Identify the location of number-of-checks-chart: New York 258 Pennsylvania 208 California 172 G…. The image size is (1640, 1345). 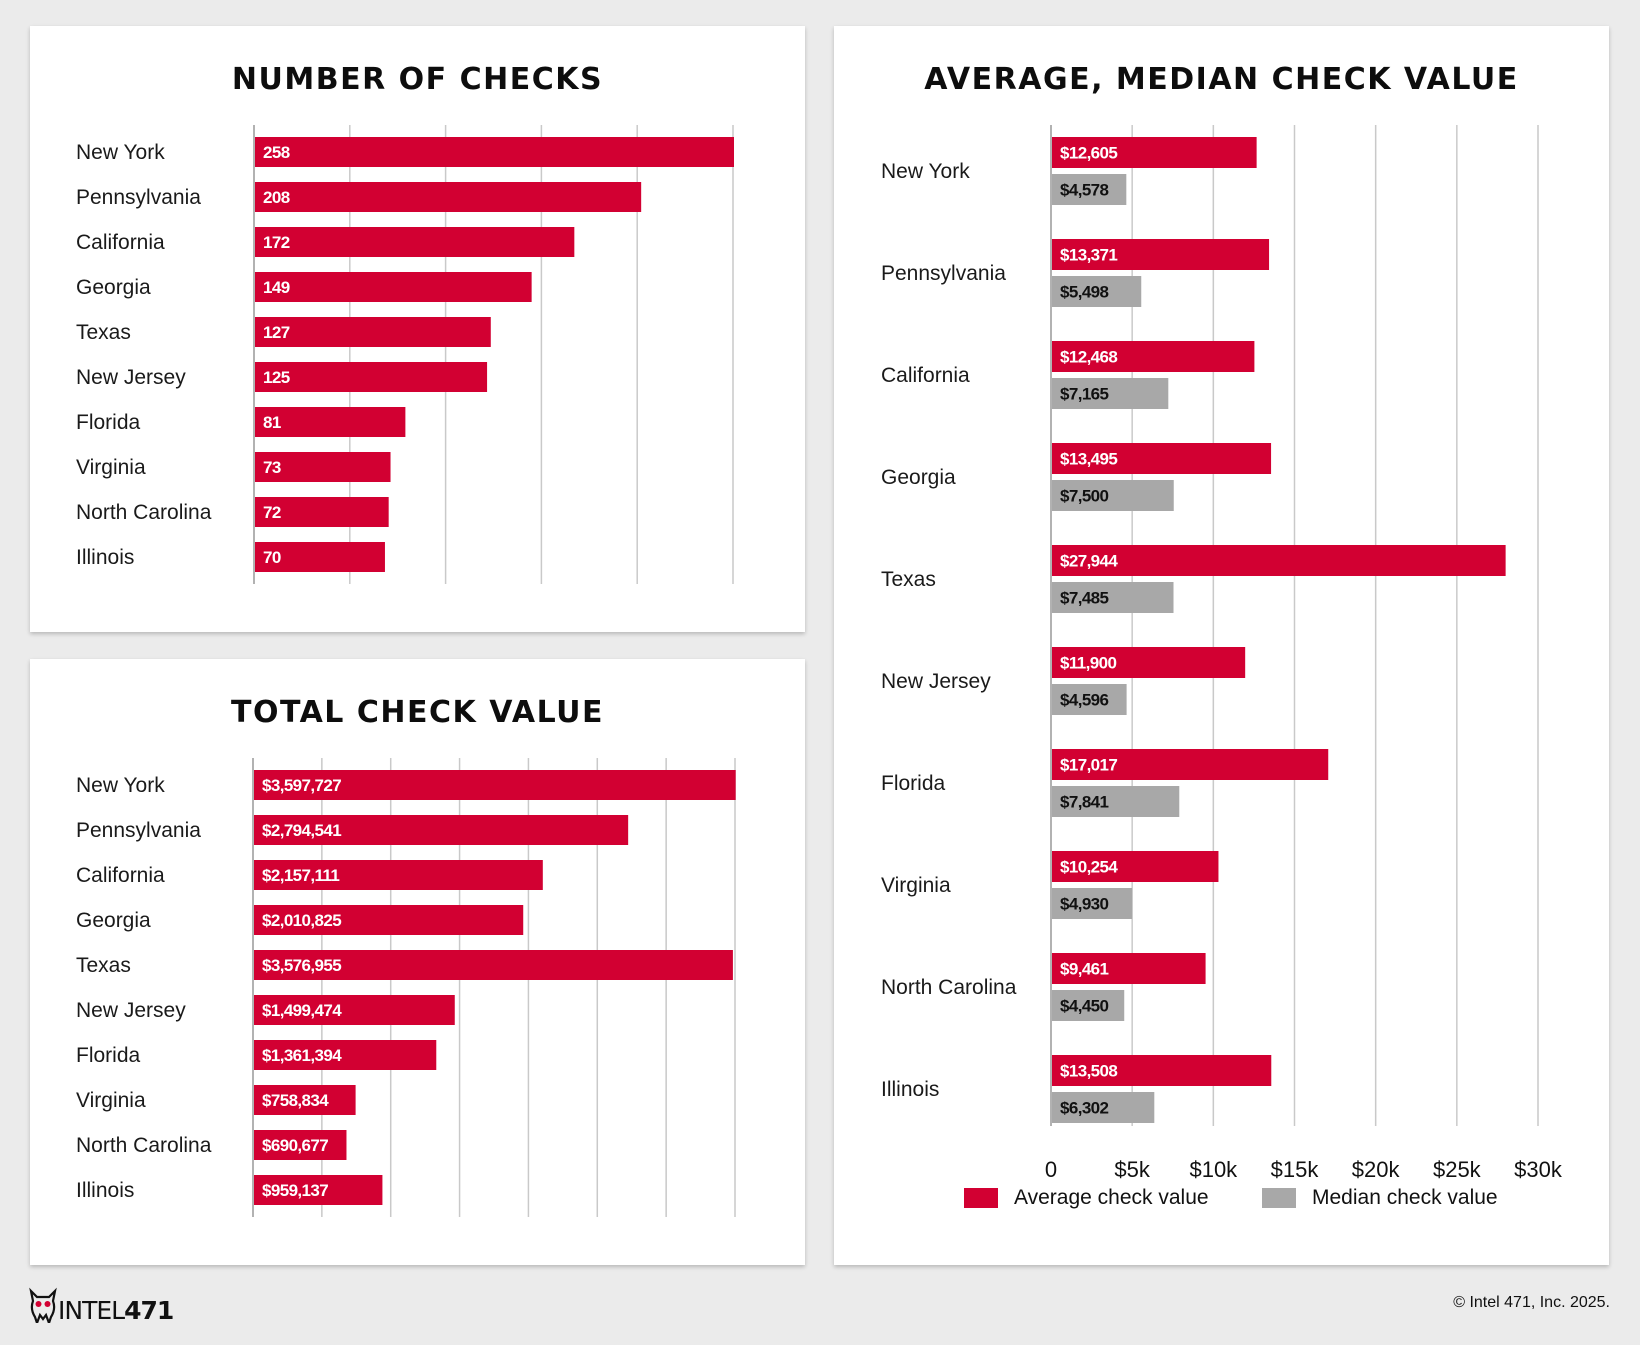
(405, 354).